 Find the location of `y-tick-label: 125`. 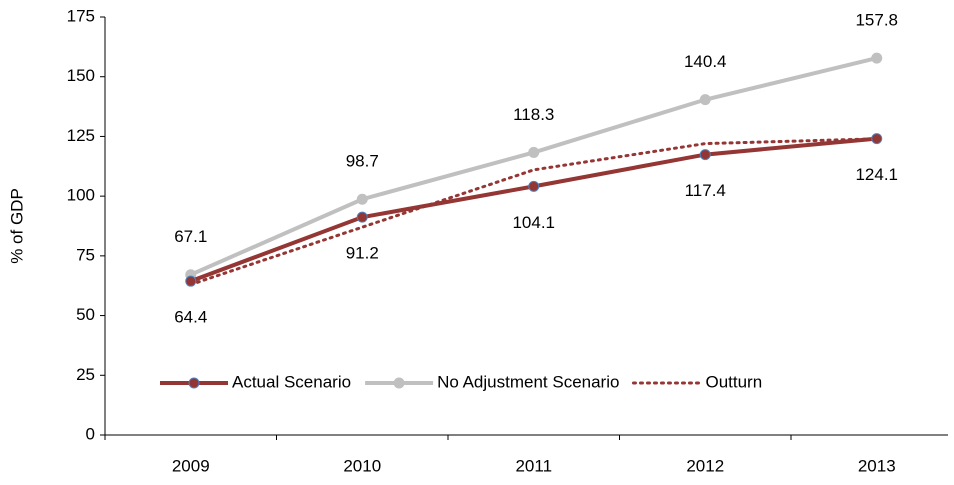

y-tick-label: 125 is located at coordinates (81, 135).